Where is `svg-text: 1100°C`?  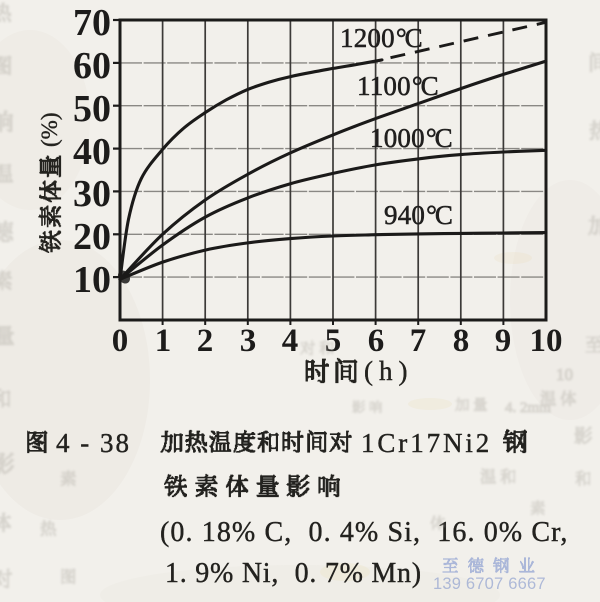
svg-text: 1100°C is located at coordinates (398, 86).